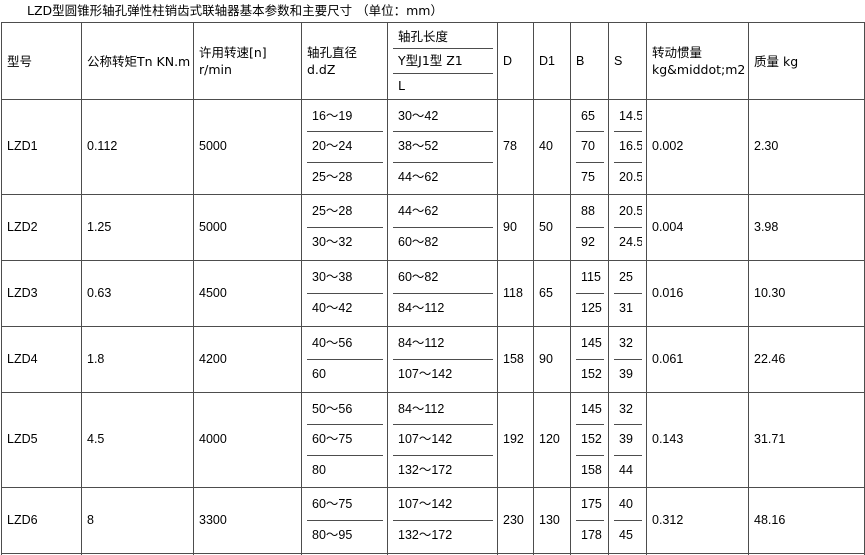  Describe the element at coordinates (515, 359) in the screenshot. I see `cell-D: 158` at that location.